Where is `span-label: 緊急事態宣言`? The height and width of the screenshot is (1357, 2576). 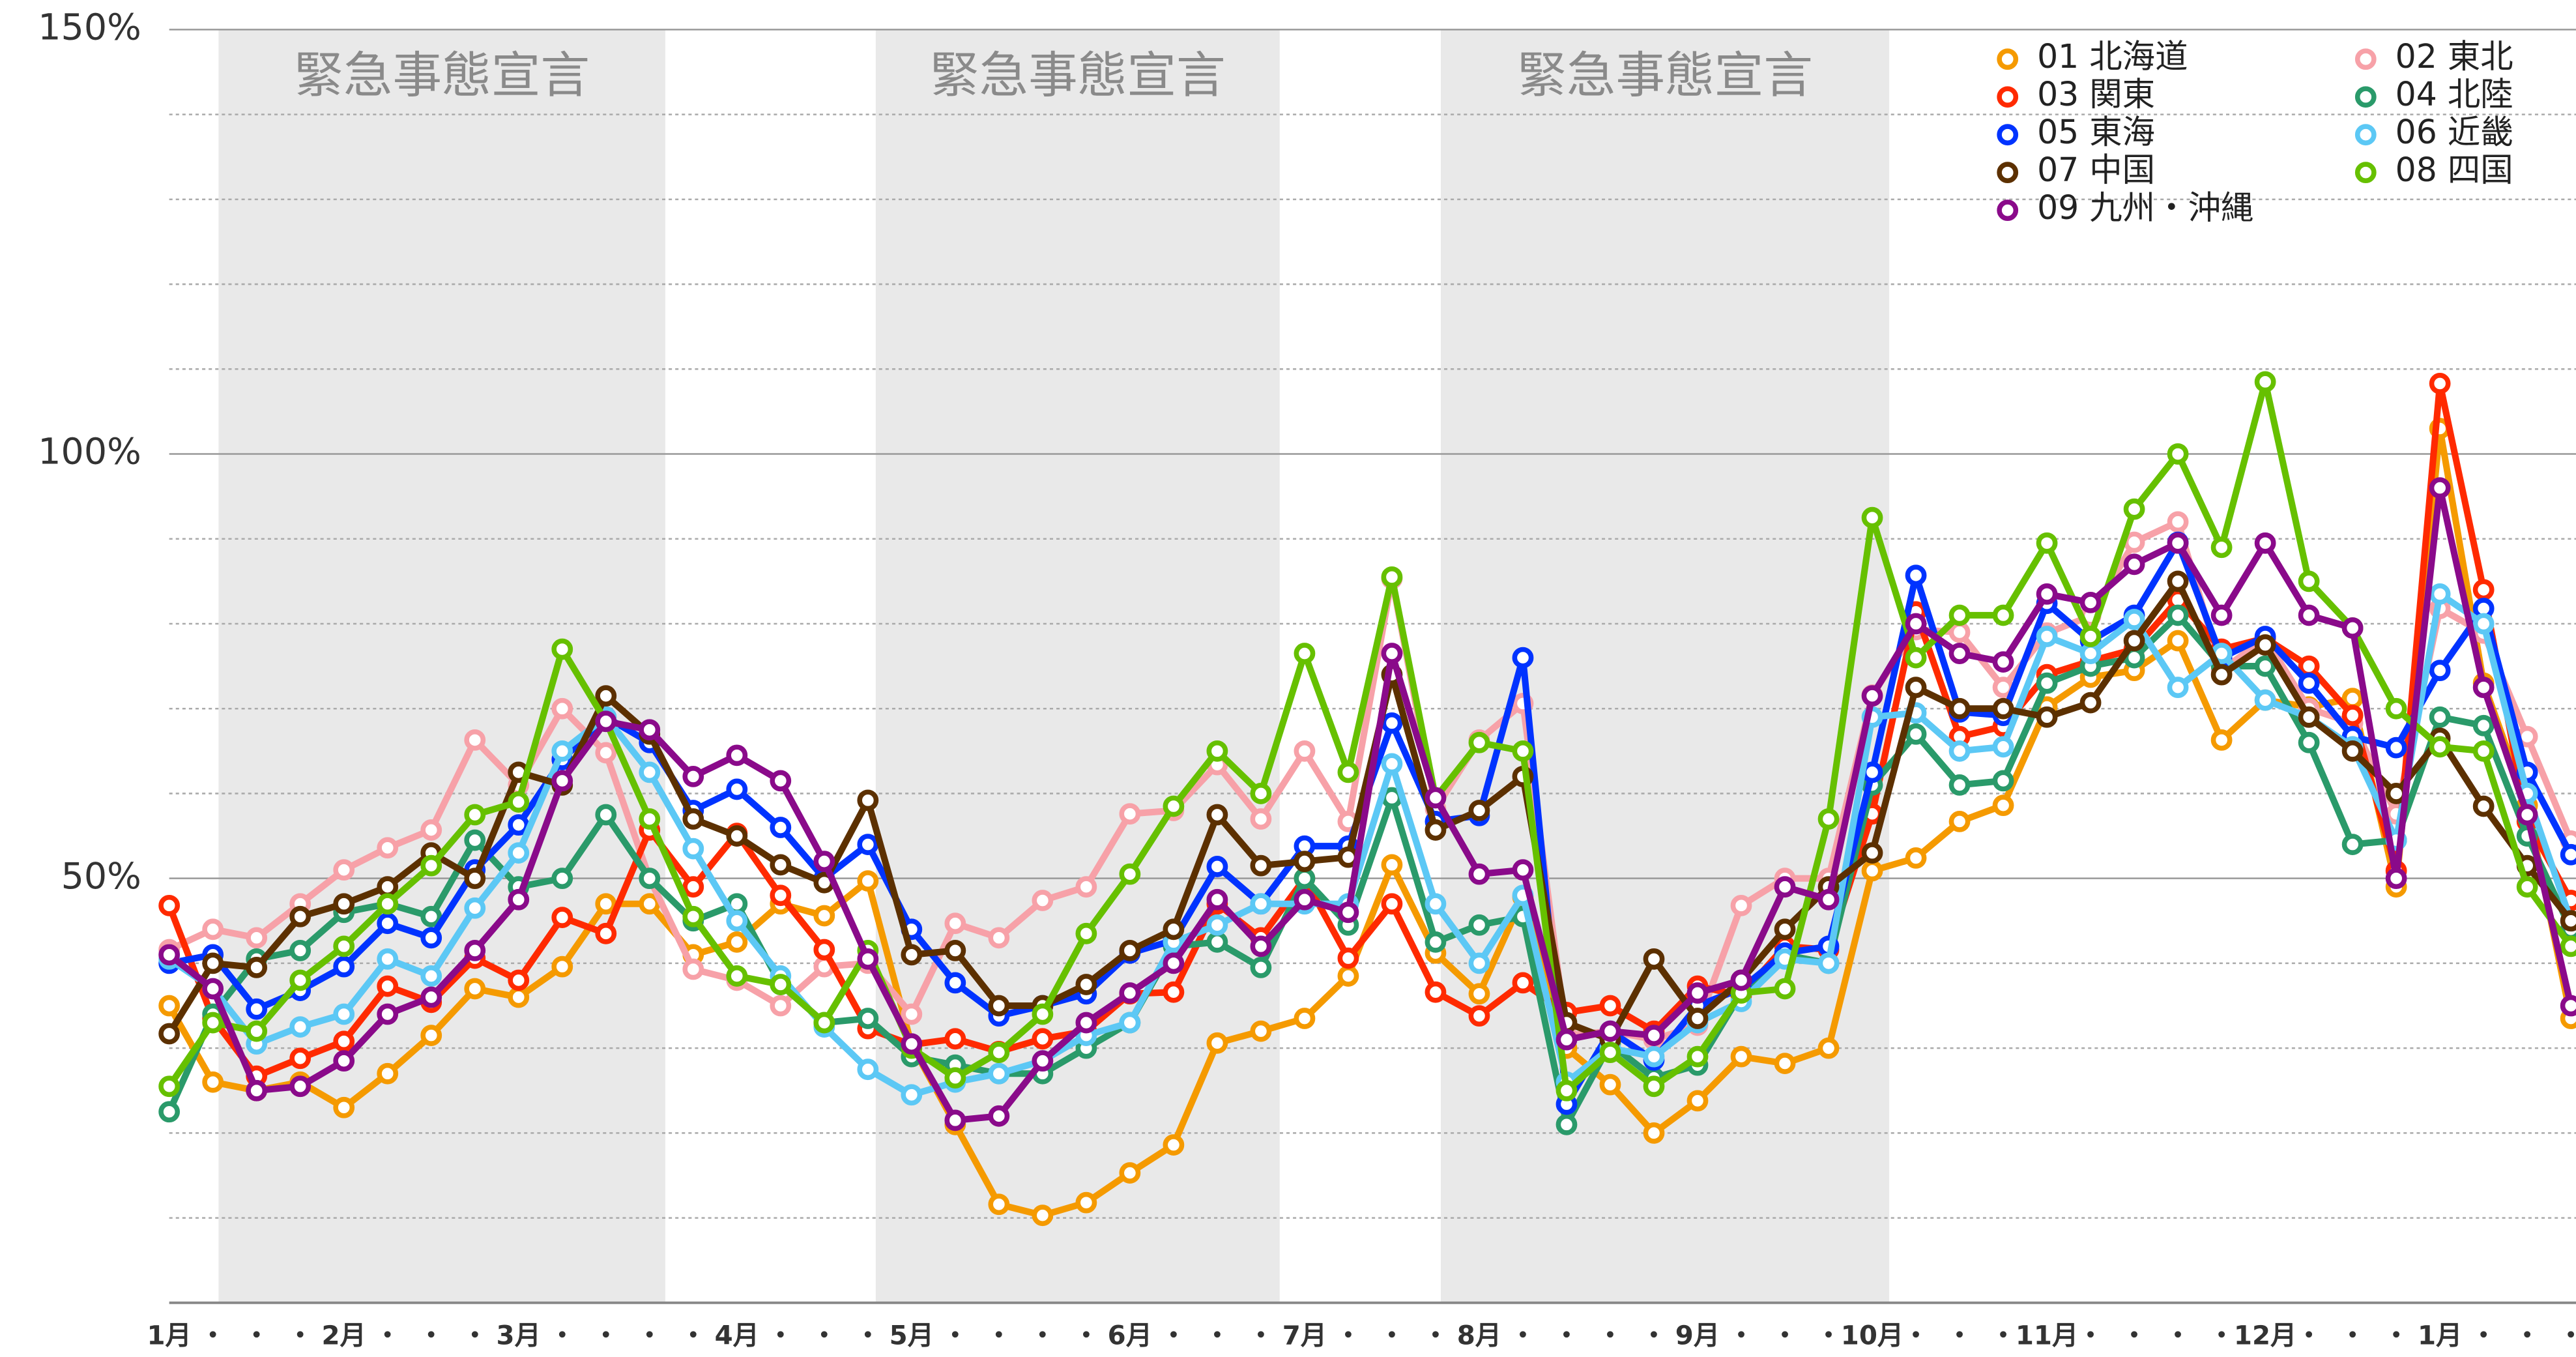 span-label: 緊急事態宣言 is located at coordinates (442, 75).